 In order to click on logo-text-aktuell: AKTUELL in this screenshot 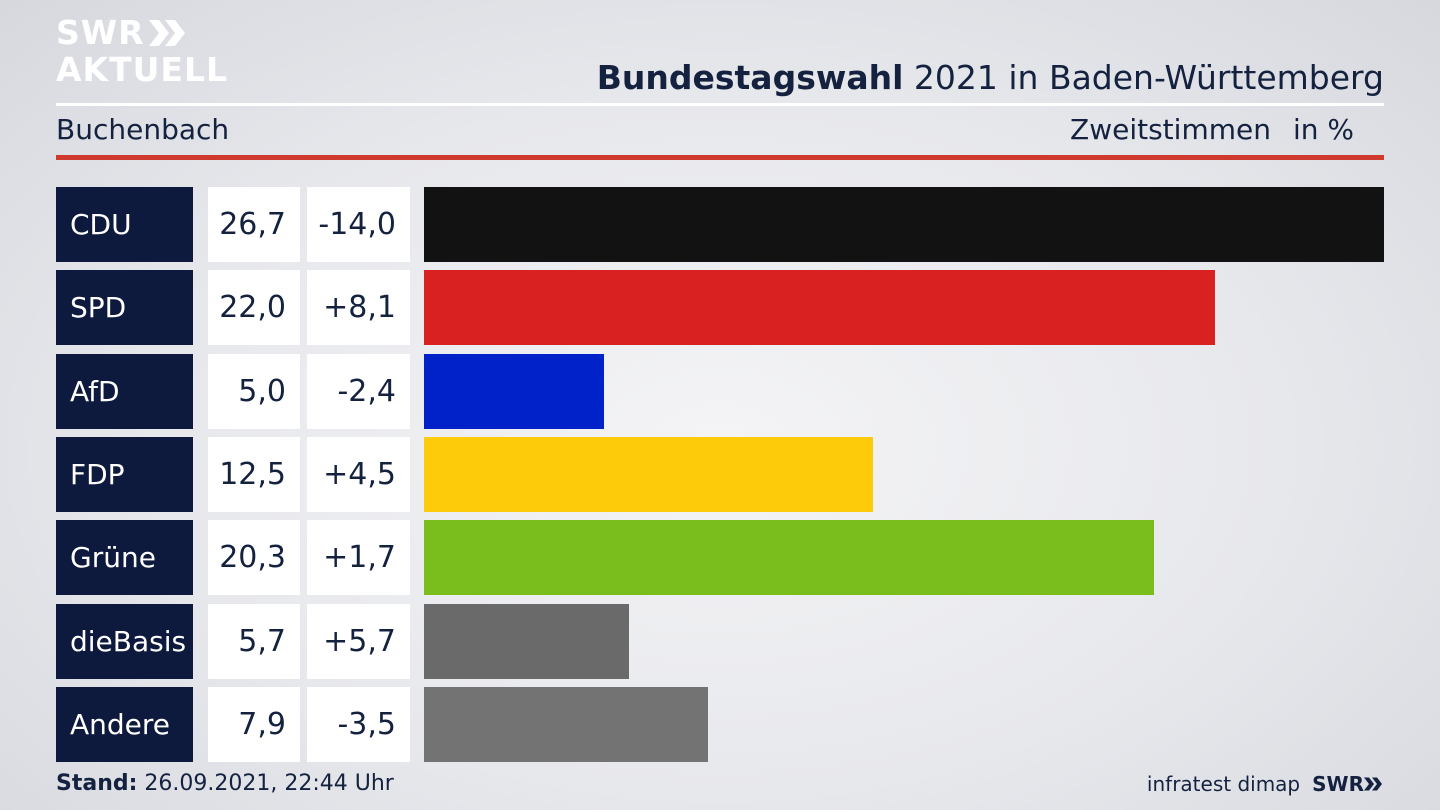, I will do `click(142, 69)`.